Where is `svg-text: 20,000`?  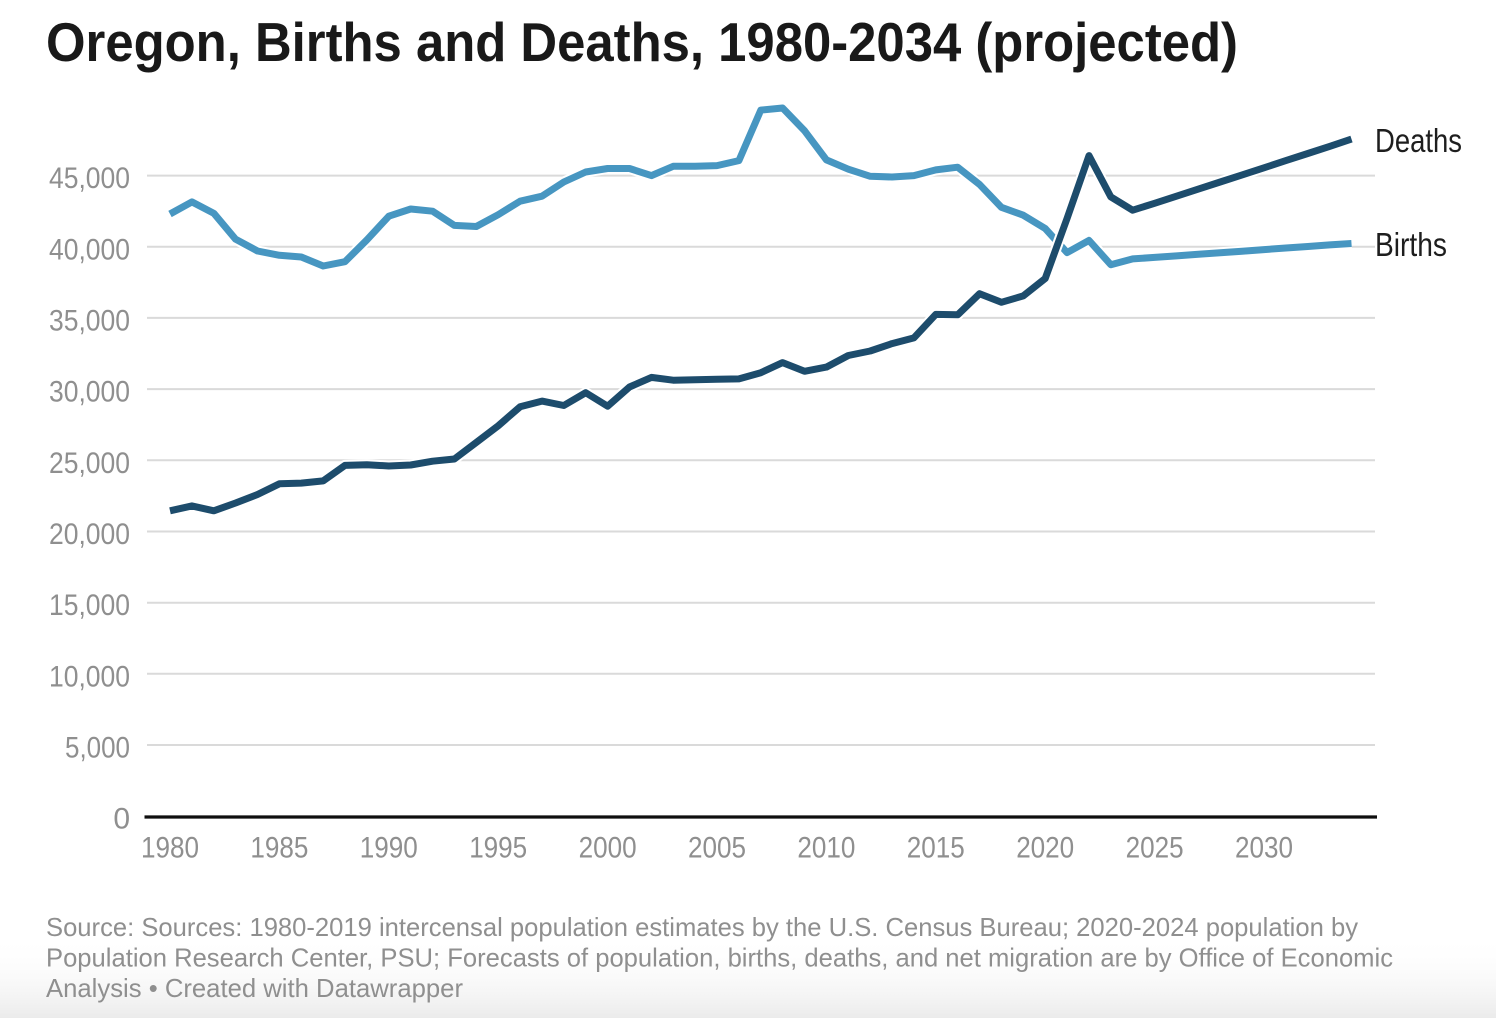 svg-text: 20,000 is located at coordinates (89, 534).